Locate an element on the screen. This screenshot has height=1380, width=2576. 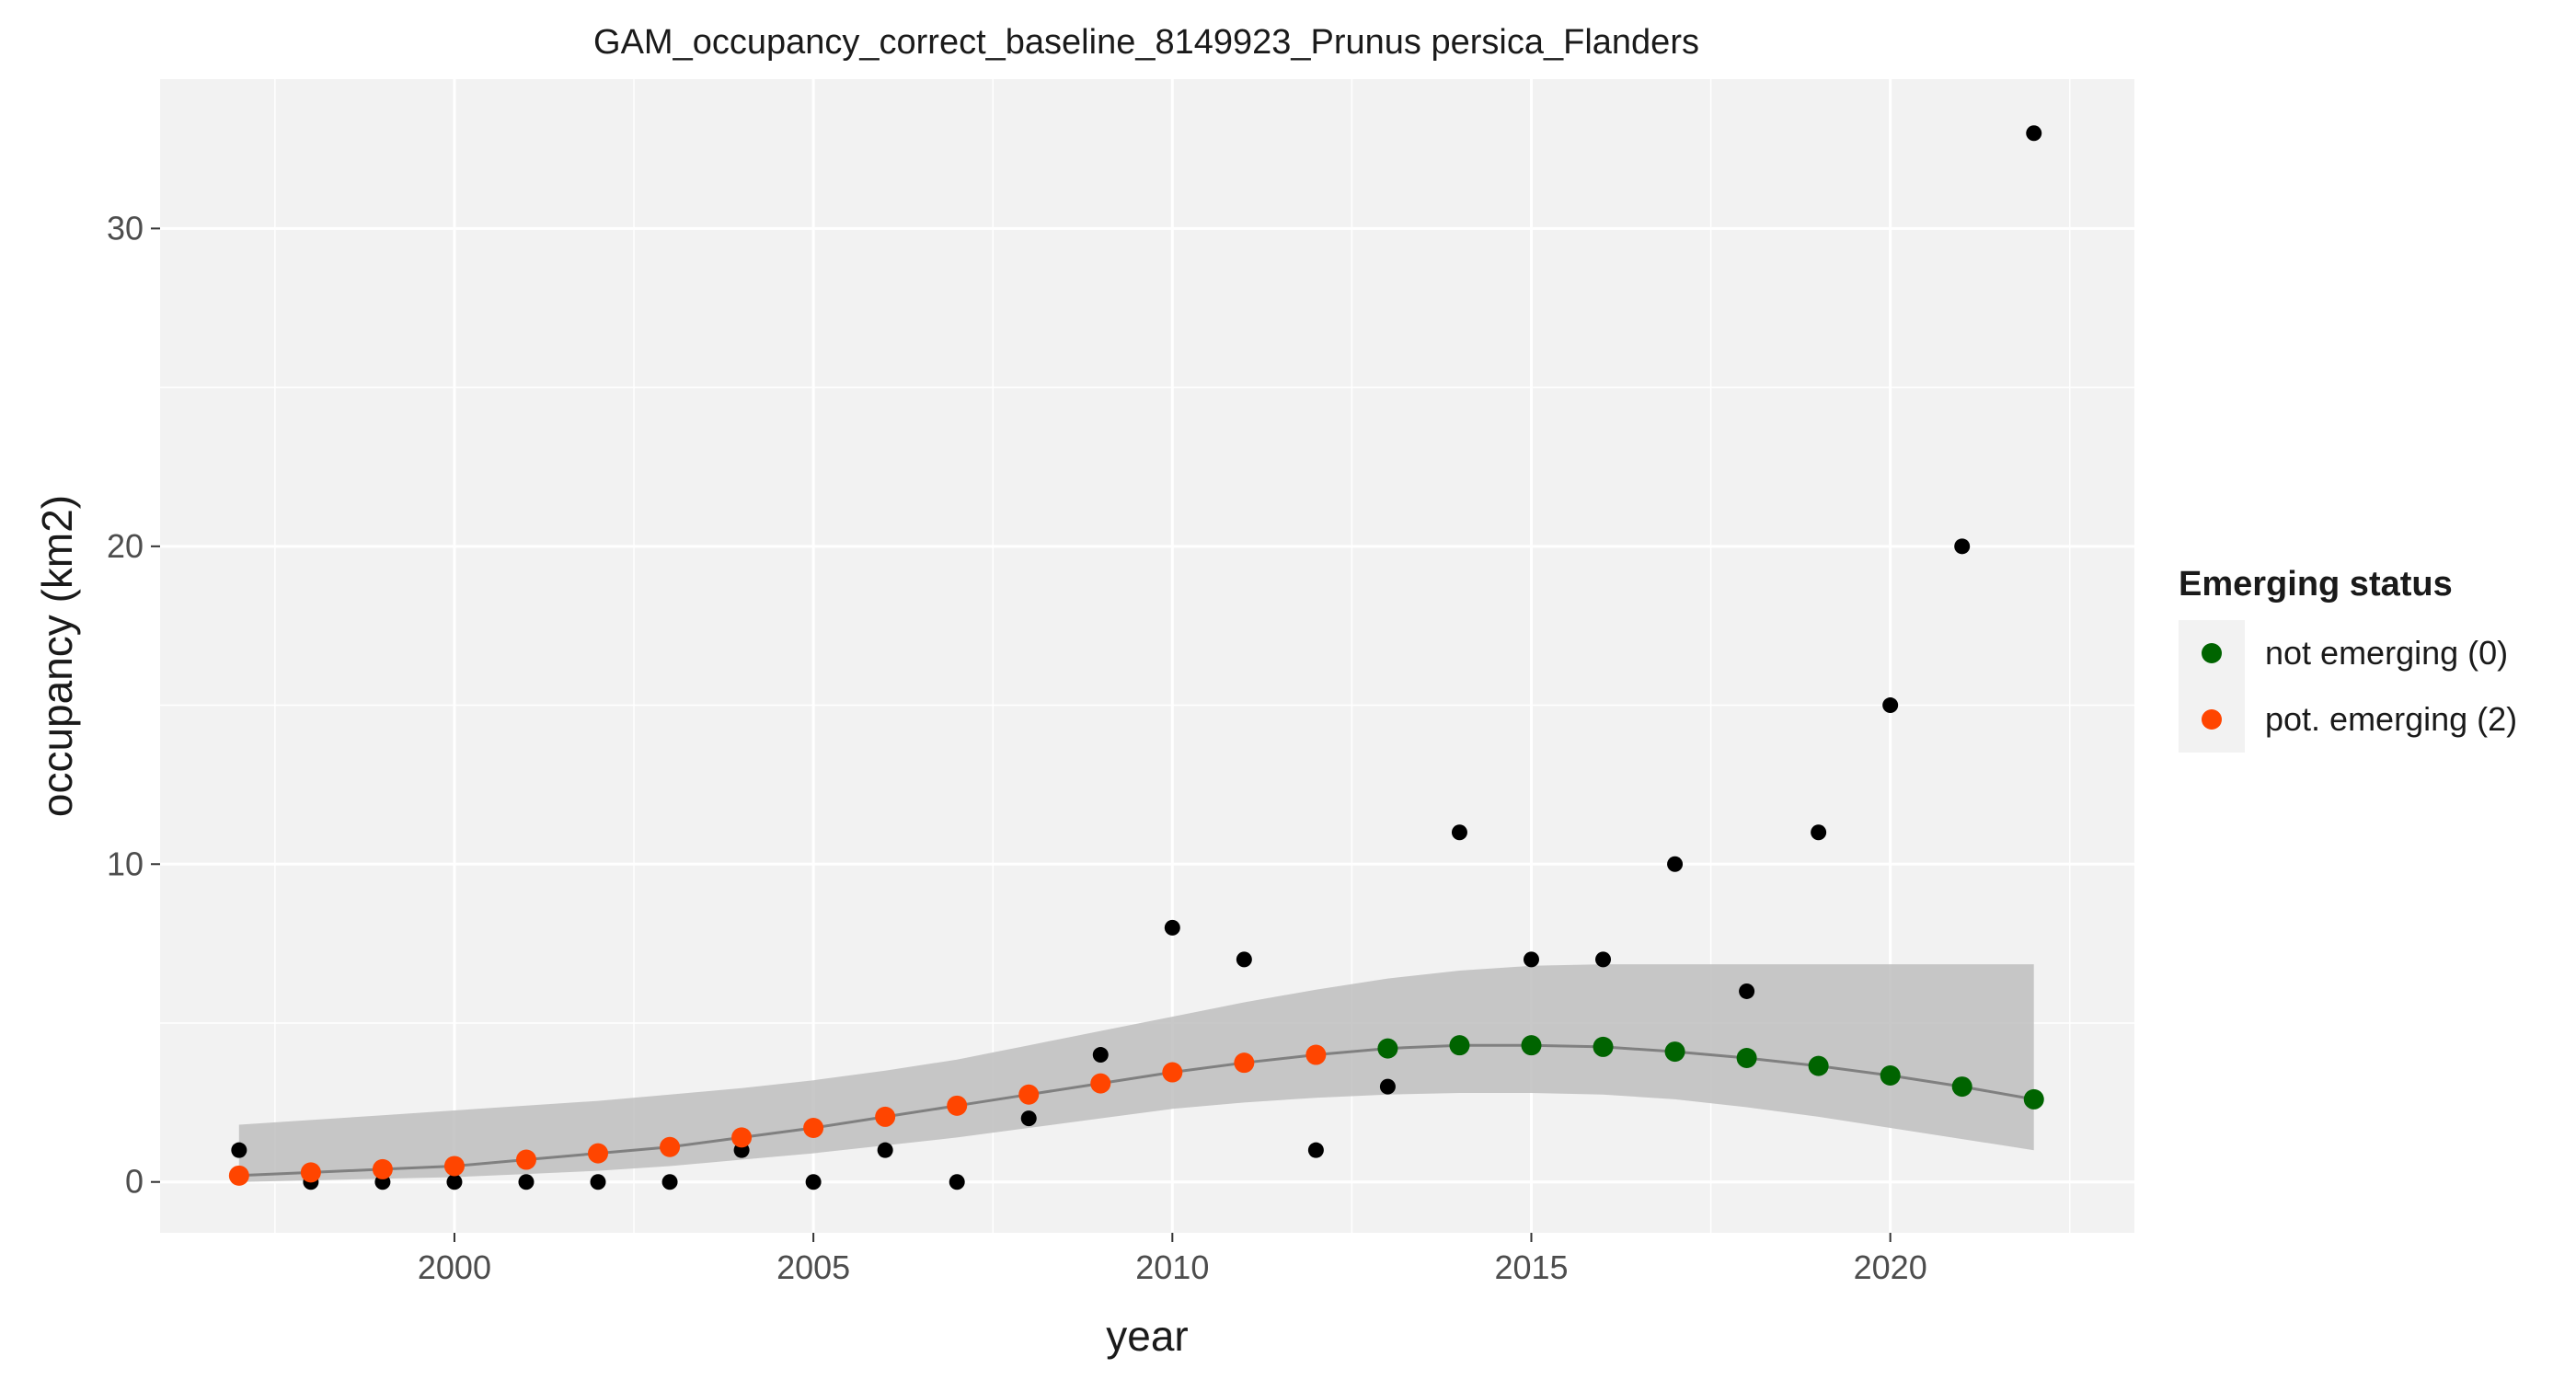
legend-key-pot-emerging is located at coordinates (2212, 719).